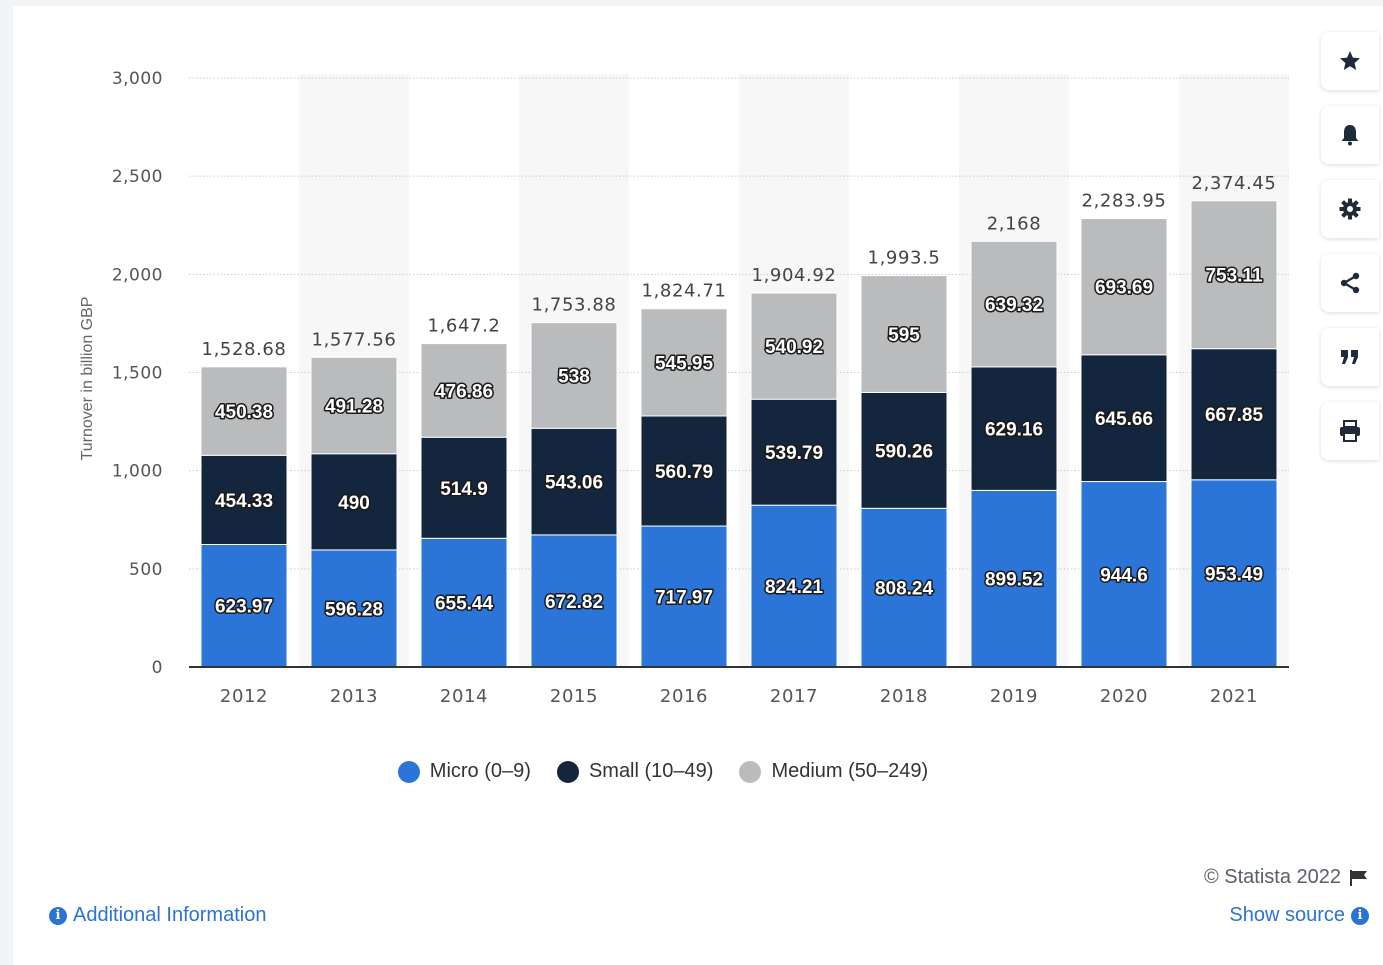  What do you see at coordinates (1350, 135) in the screenshot?
I see `notification-button` at bounding box center [1350, 135].